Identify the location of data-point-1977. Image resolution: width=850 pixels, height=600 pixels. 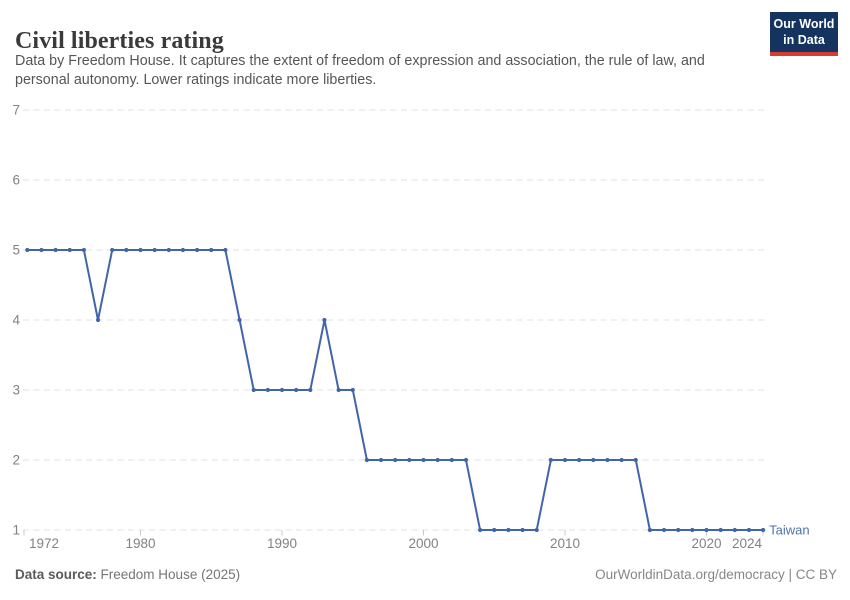
(98, 320).